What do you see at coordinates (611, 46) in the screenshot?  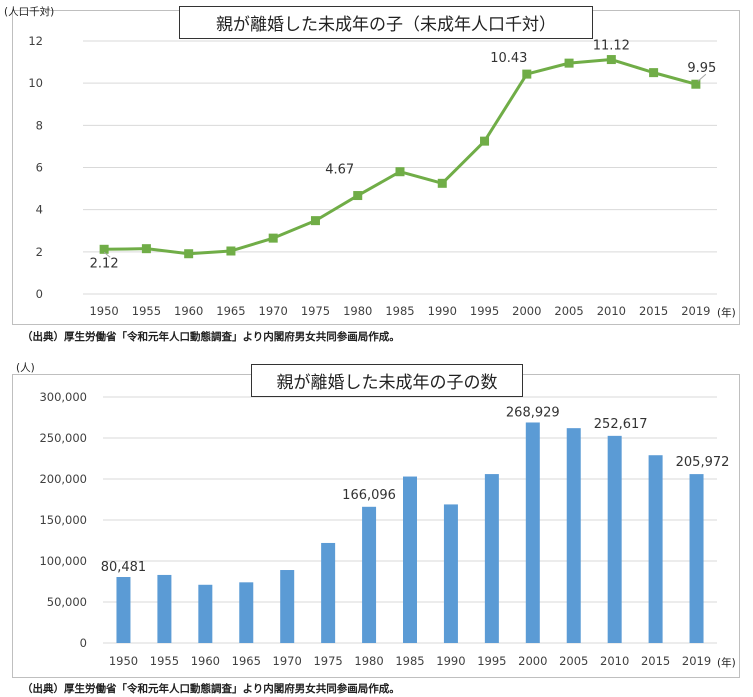 I see `data-label: 11.12` at bounding box center [611, 46].